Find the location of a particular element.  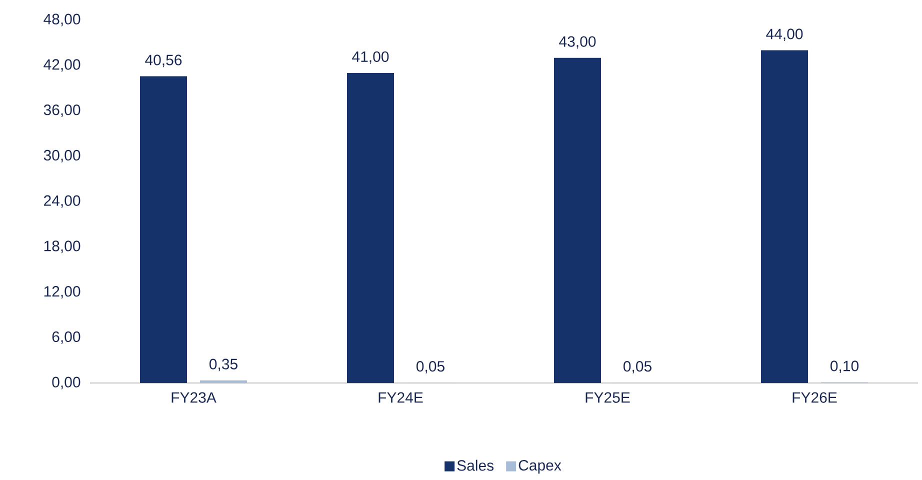

y-tick-label: 48,00 is located at coordinates (62, 20).